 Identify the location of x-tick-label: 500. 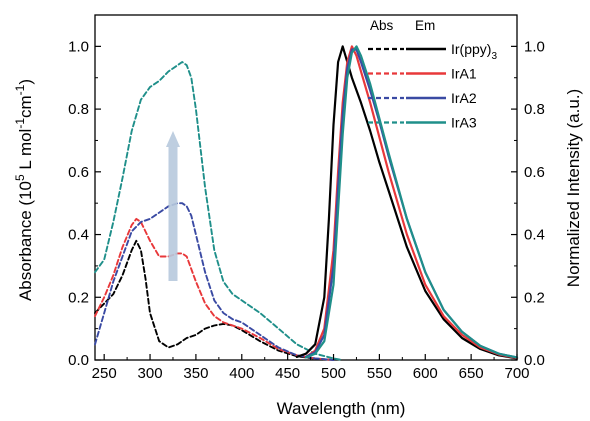
(333, 373).